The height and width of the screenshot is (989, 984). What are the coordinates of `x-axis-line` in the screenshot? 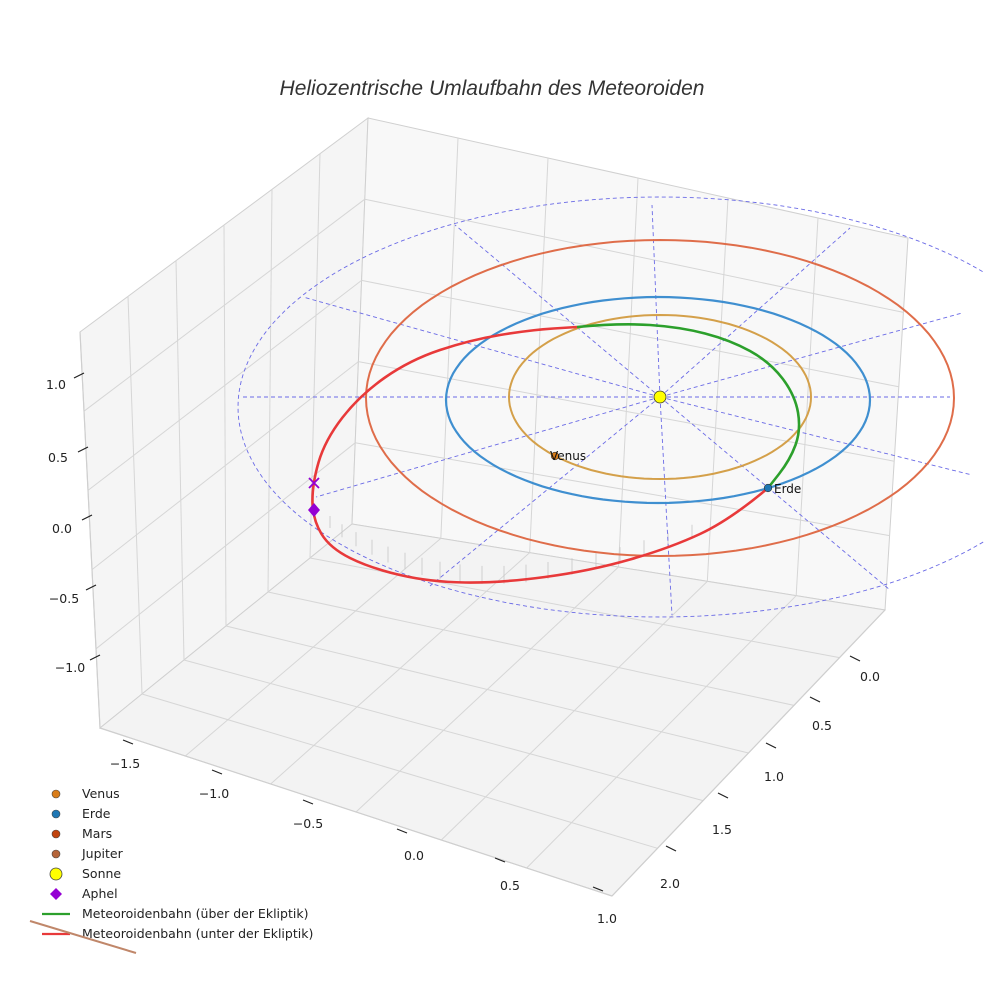 It's located at (356, 812).